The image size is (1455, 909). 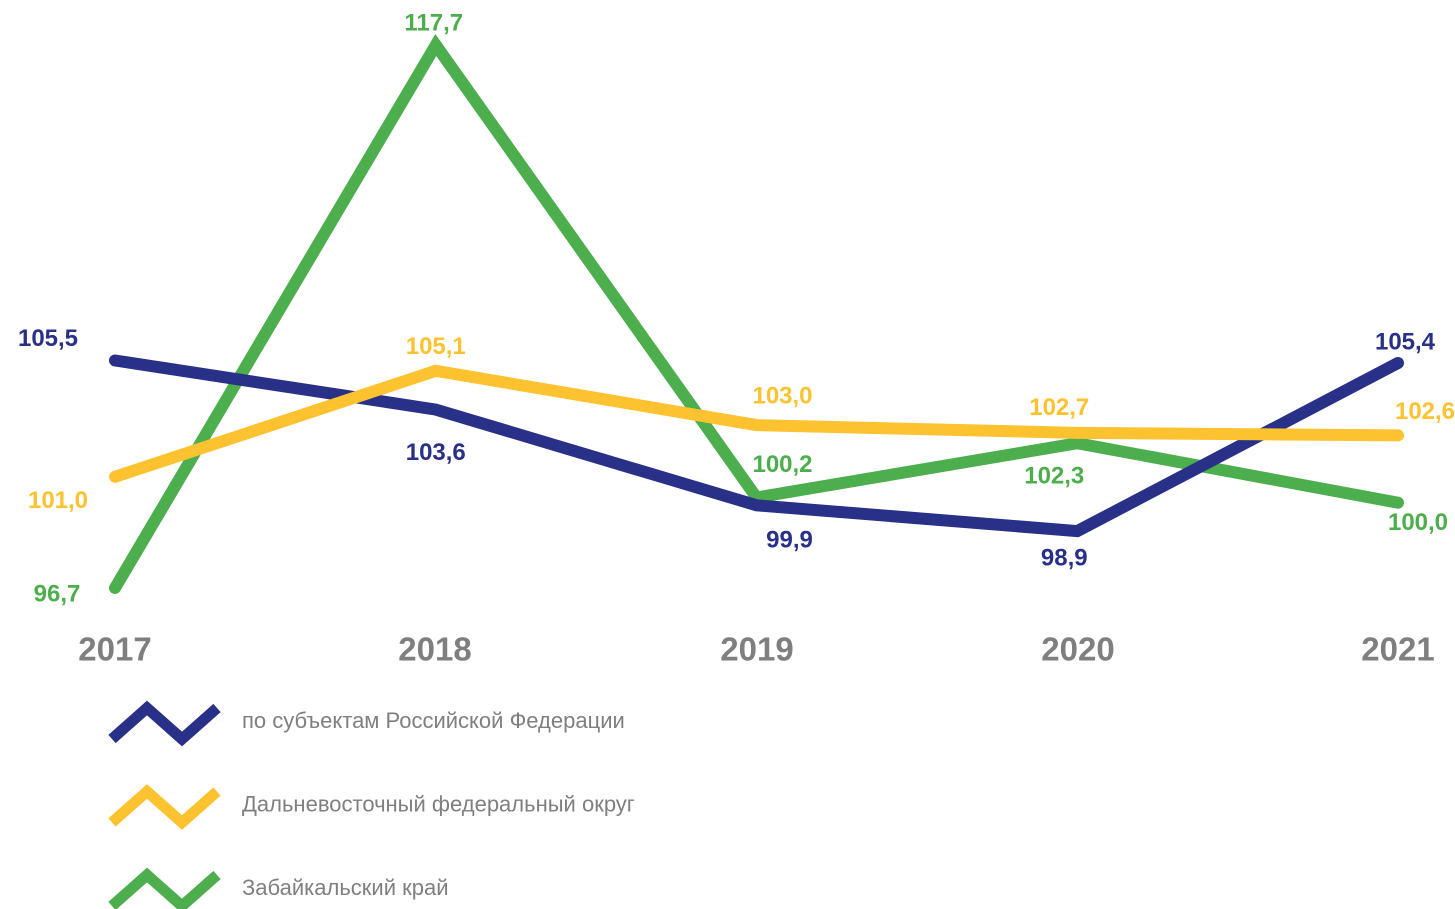 I want to click on data-label: 102,7, so click(x=1059, y=407).